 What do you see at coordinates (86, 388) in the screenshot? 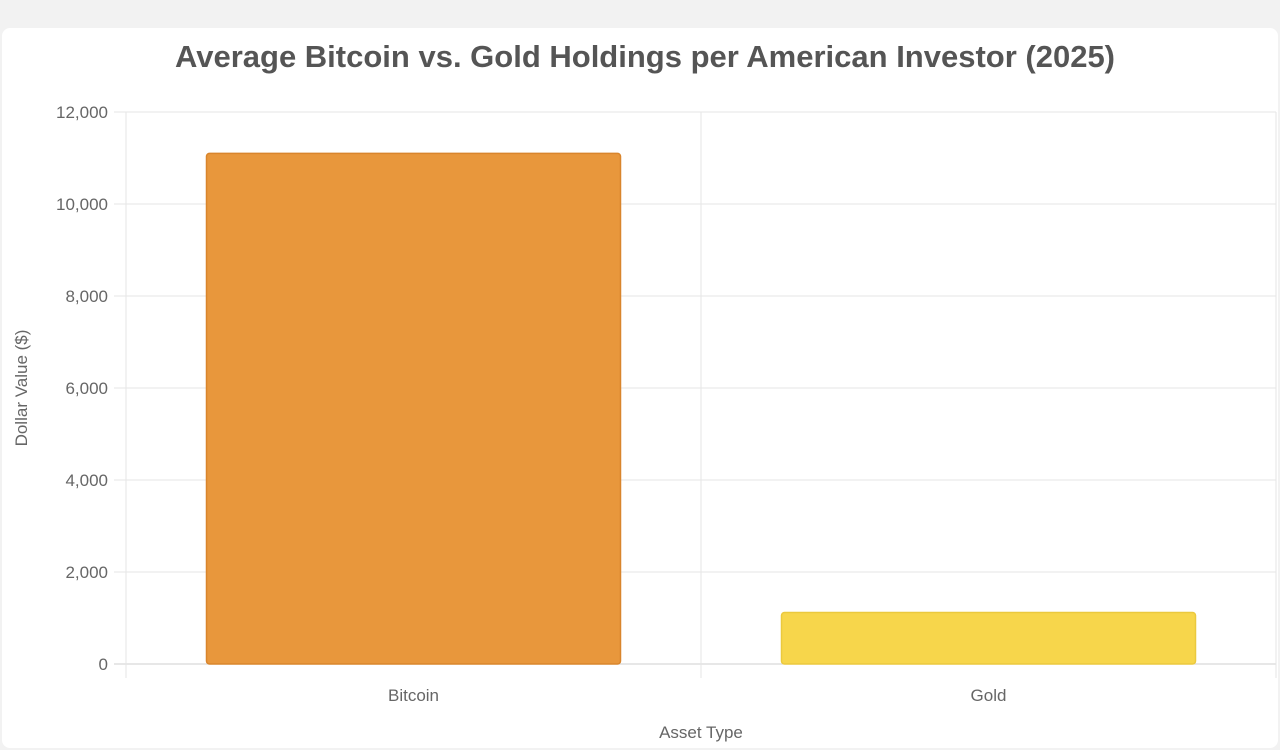
I see `y-tick-label: 6,000` at bounding box center [86, 388].